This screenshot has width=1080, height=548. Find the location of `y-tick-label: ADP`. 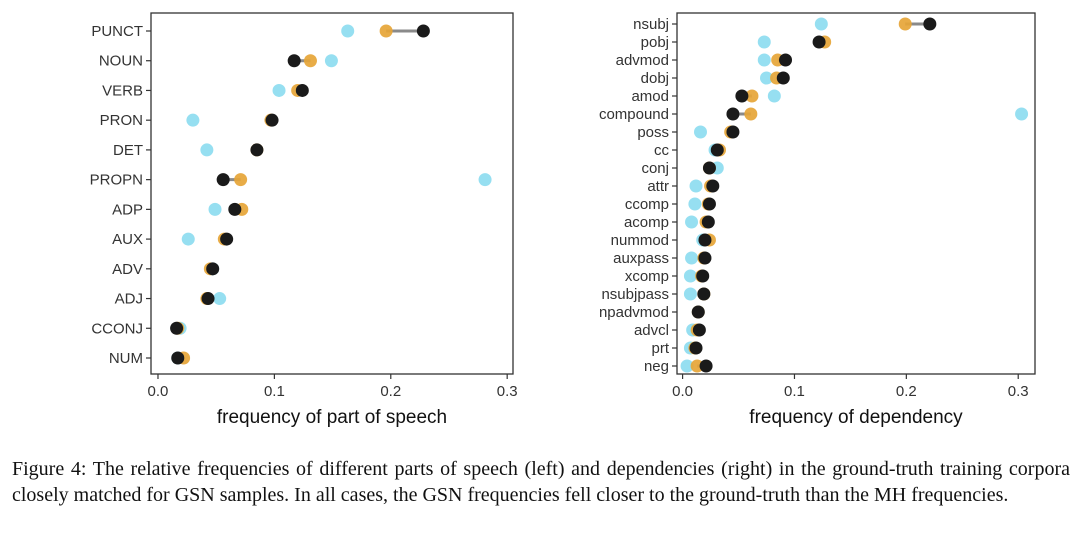

y-tick-label: ADP is located at coordinates (127, 209).